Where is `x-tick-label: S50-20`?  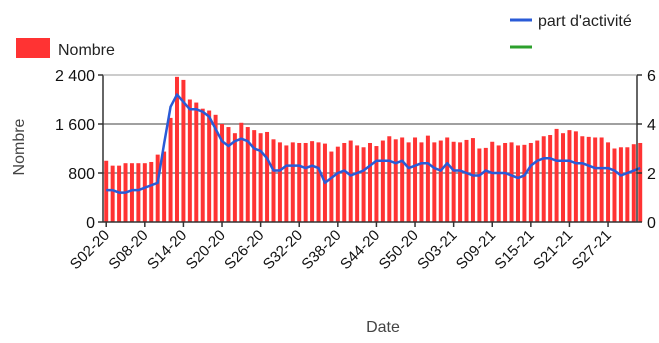 x-tick-label: S50-20 is located at coordinates (399, 250).